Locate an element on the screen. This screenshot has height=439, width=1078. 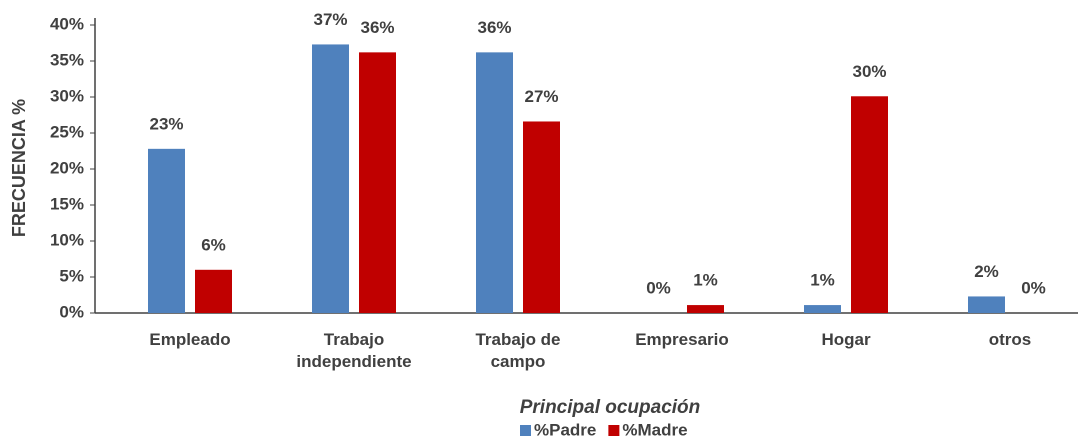
x-tick-label: Hogar is located at coordinates (846, 339).